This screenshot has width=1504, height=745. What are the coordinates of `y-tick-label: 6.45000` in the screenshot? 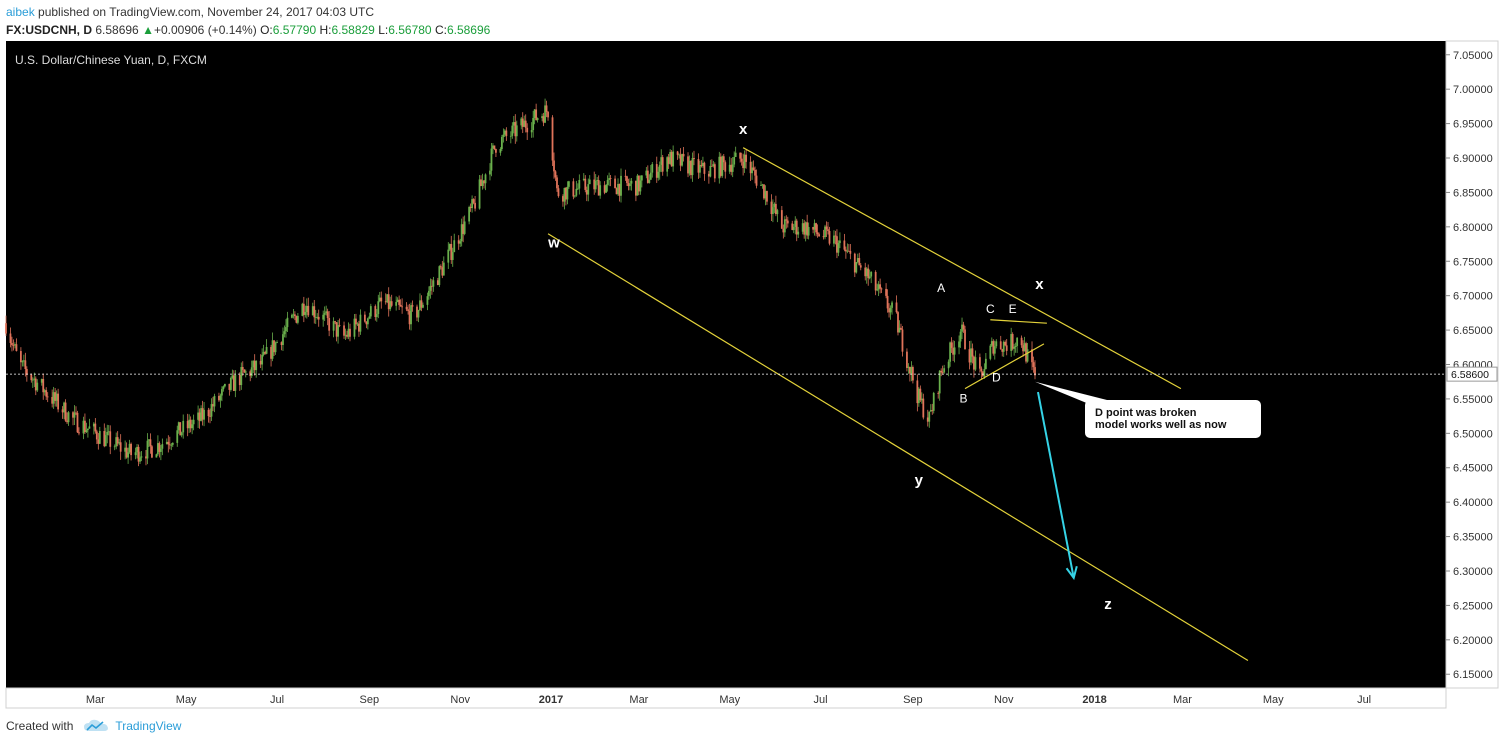 It's located at (1473, 469).